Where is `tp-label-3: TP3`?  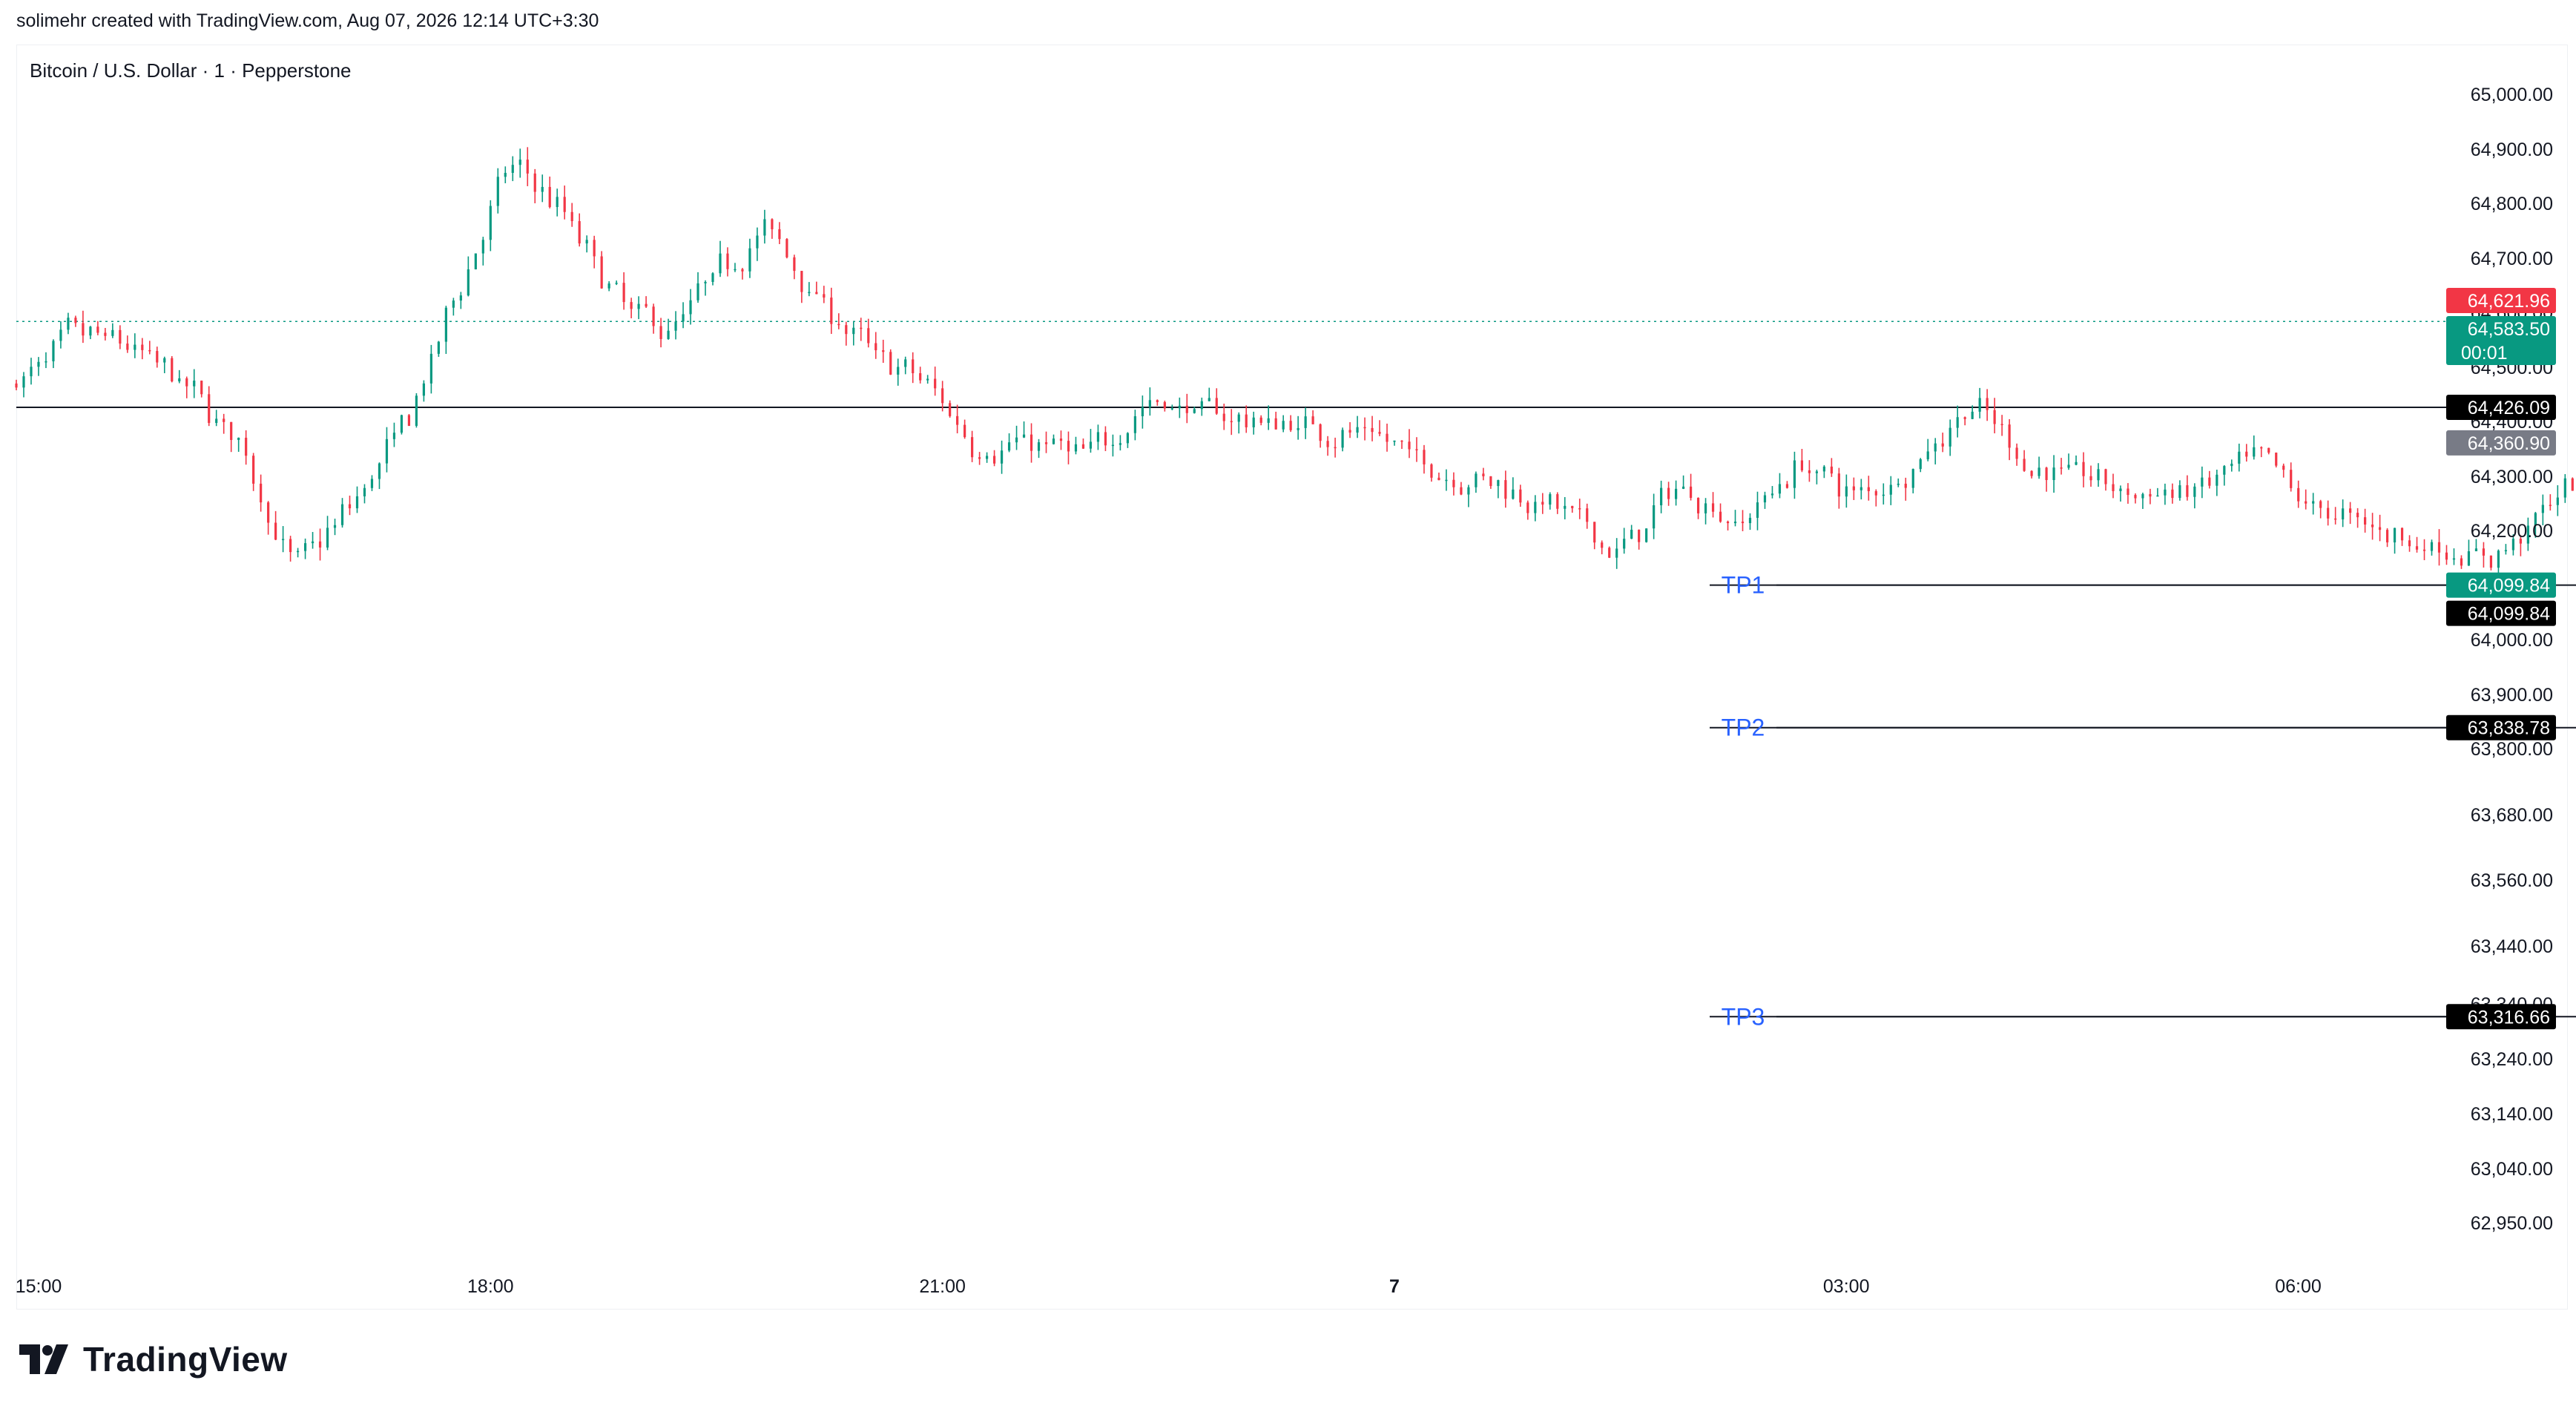
tp-label-3: TP3 is located at coordinates (1744, 1016).